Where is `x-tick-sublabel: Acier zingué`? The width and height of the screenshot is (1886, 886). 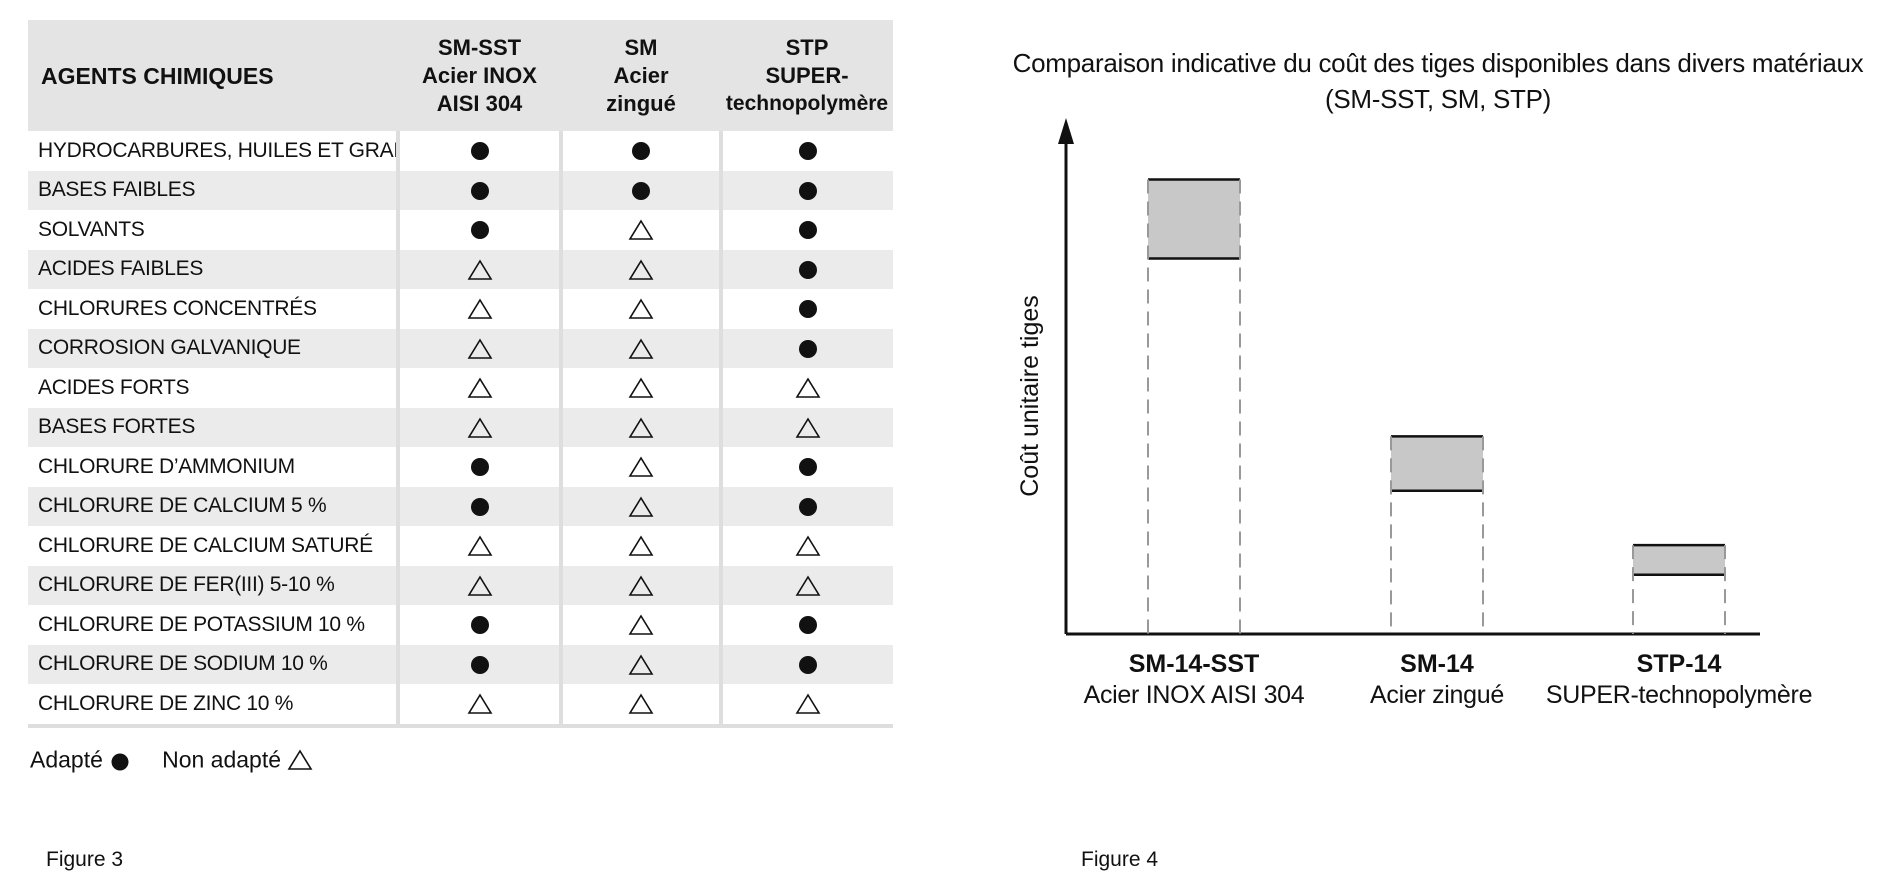 x-tick-sublabel: Acier zingué is located at coordinates (1437, 695).